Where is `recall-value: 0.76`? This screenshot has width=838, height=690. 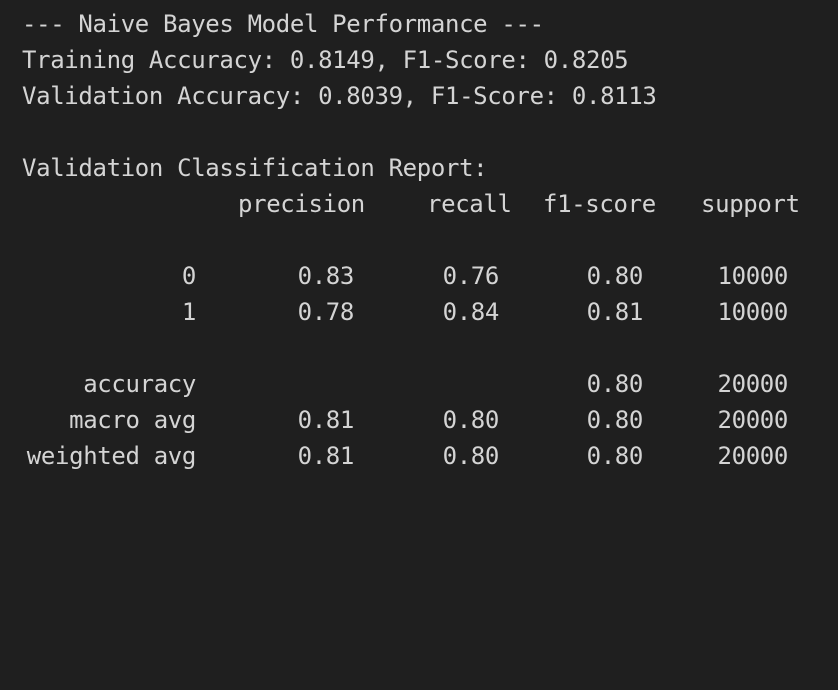
recall-value: 0.76 is located at coordinates (471, 276).